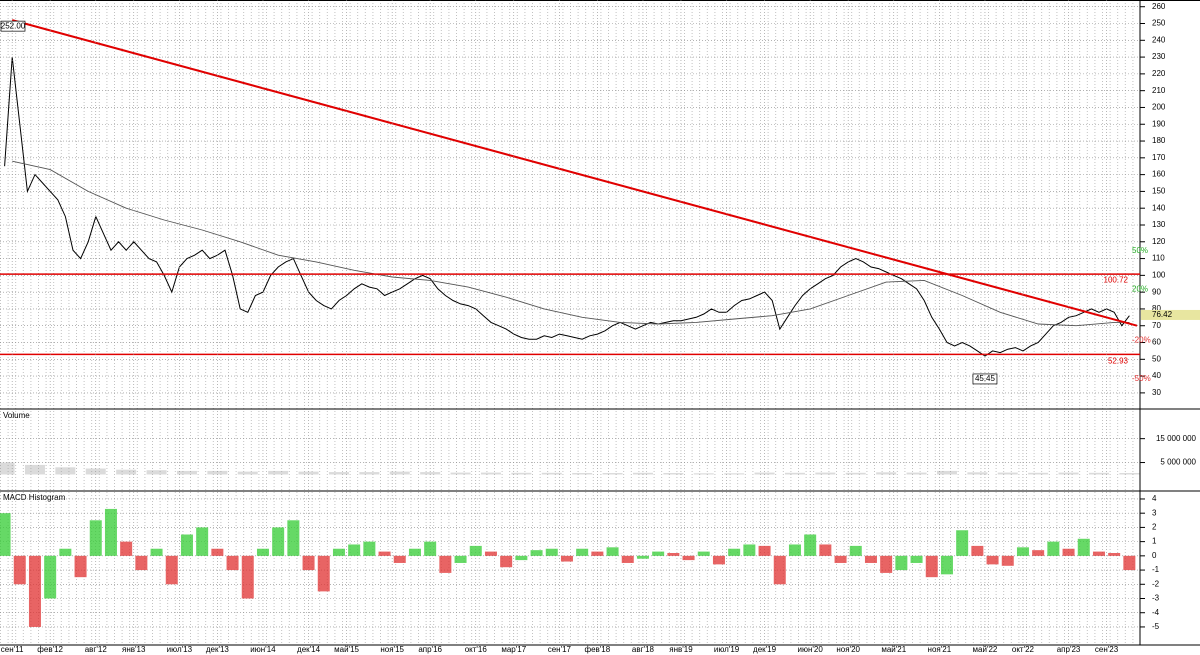 This screenshot has height=655, width=1200. I want to click on y-tick-label: 170, so click(1159, 157).